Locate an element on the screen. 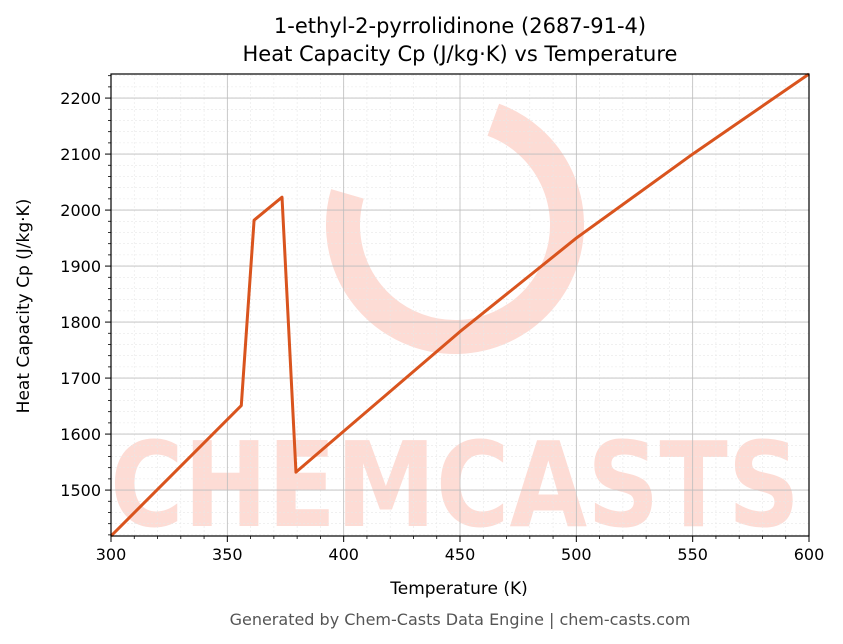  x-axis-label: Temperature (K) is located at coordinates (458, 589).